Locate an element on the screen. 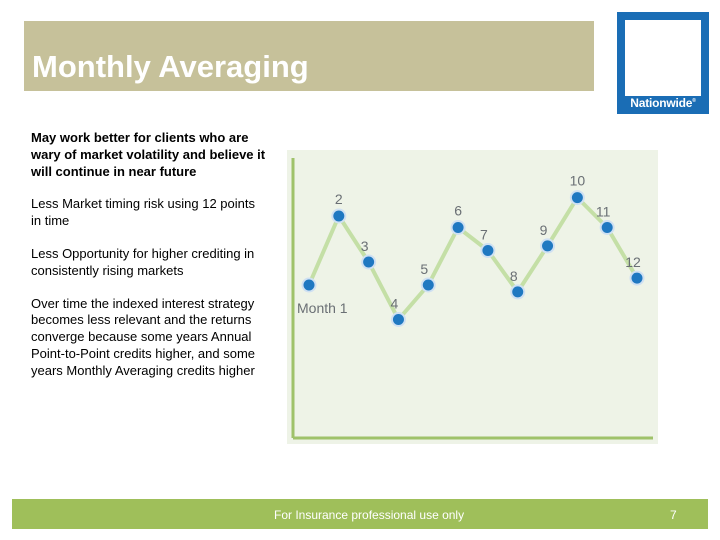  logo-wordmark: Nationwide is located at coordinates (661, 103).